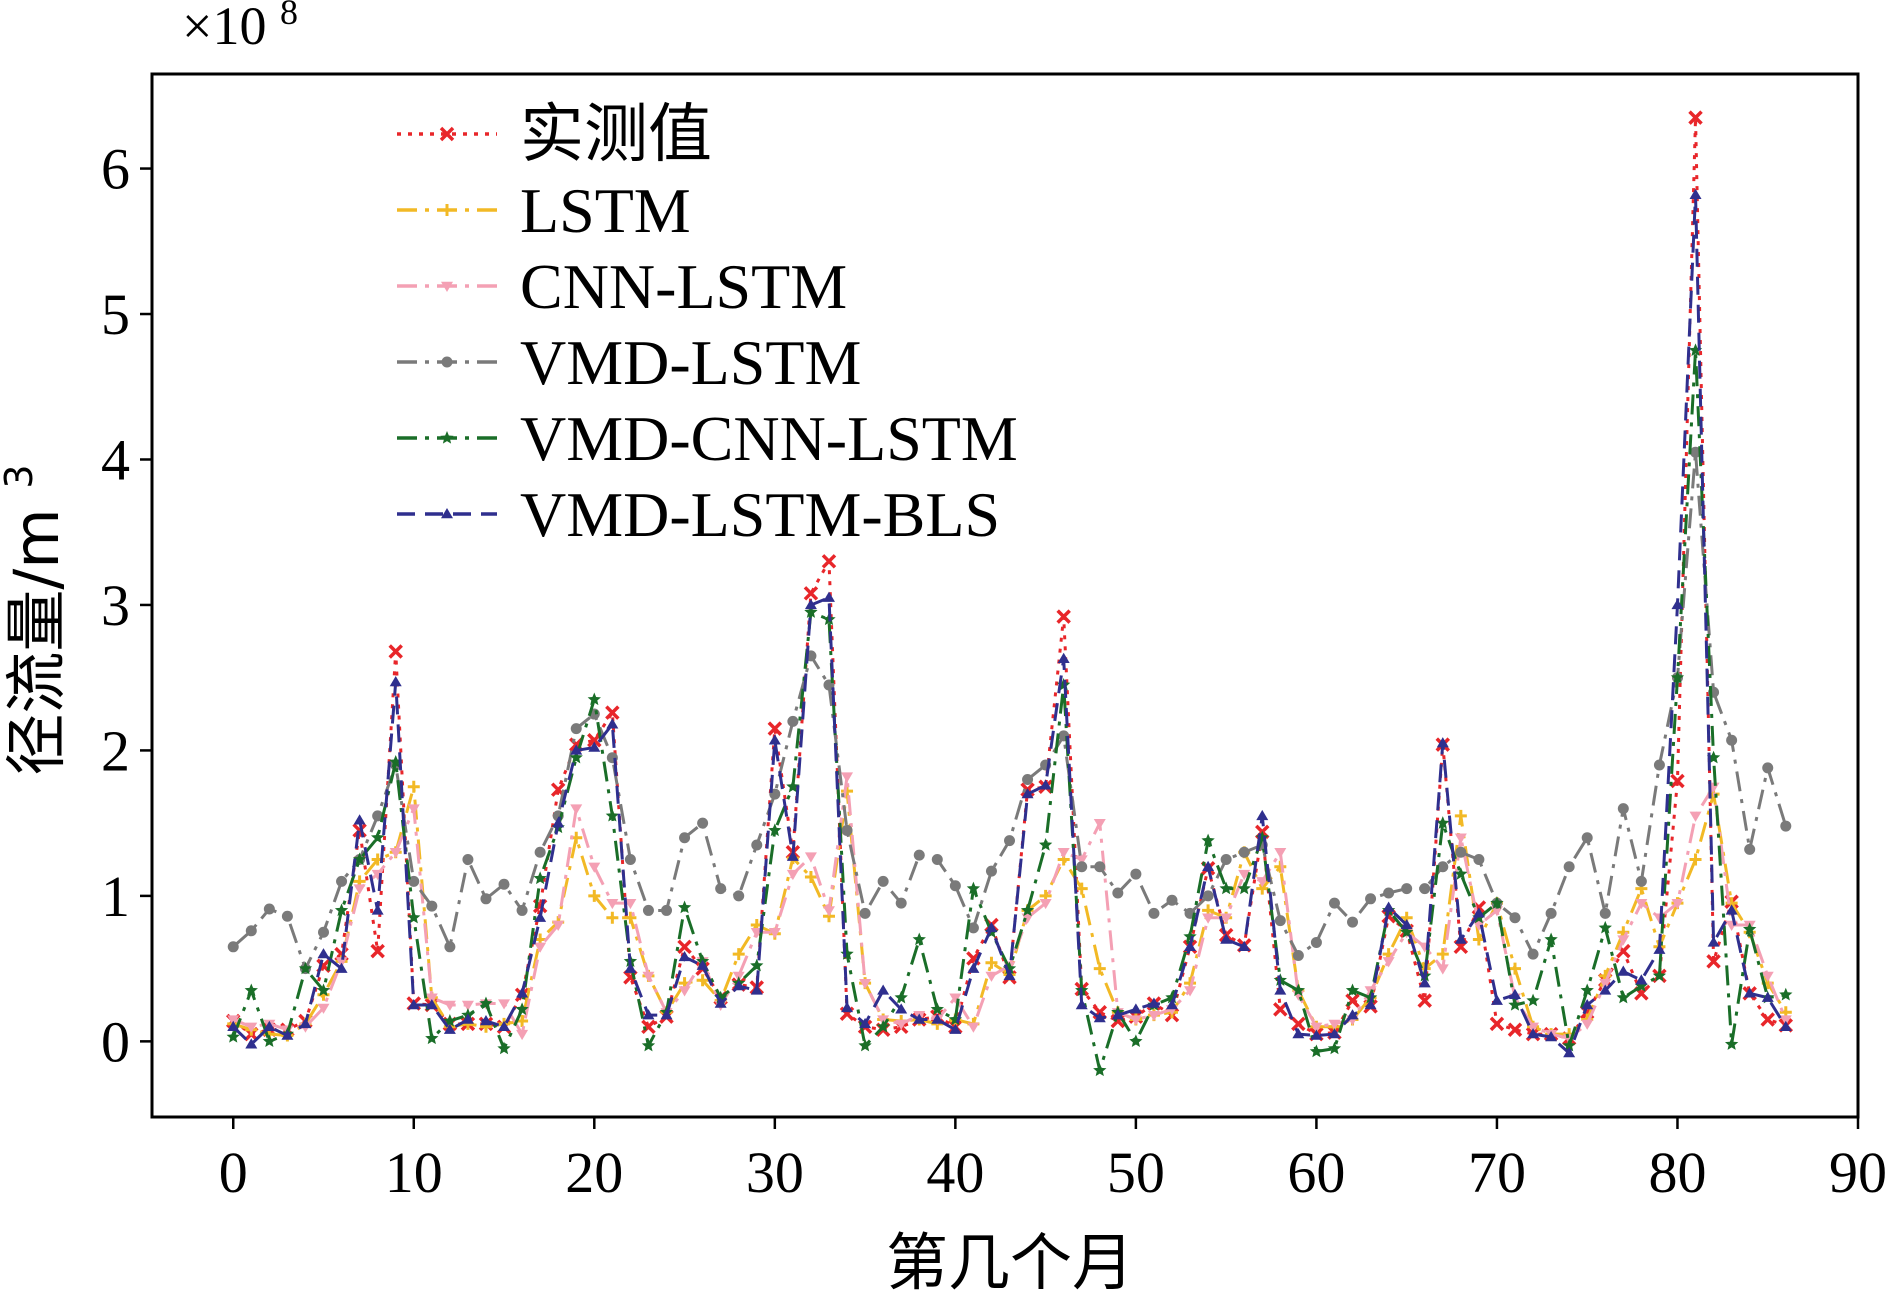 The width and height of the screenshot is (1890, 1299). Describe the element at coordinates (447, 286) in the screenshot. I see `legend-marker` at that location.